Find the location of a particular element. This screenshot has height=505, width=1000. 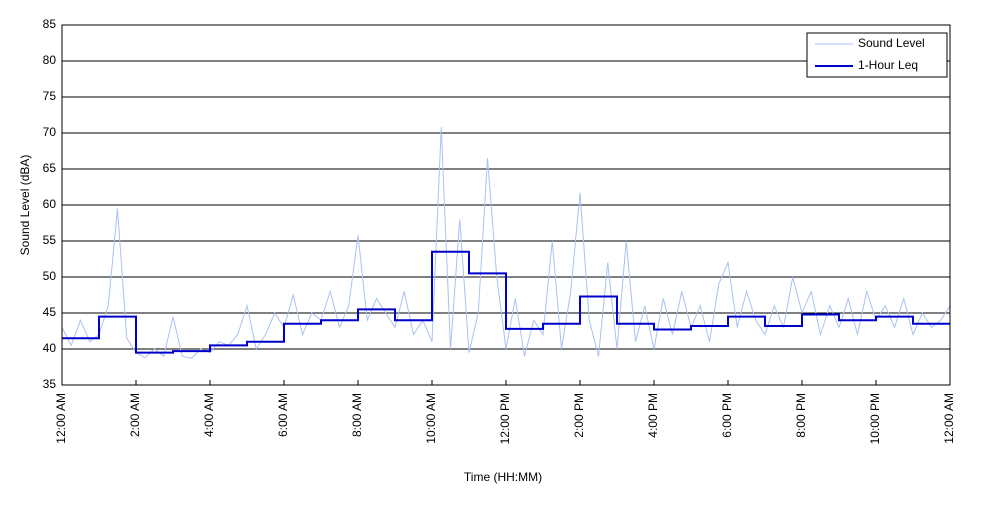

x-tick-label: 12:00 PM is located at coordinates (505, 418).